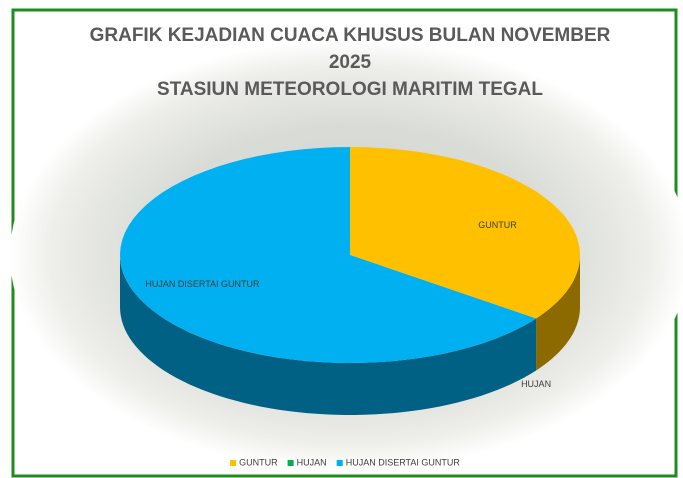 The image size is (683, 478). I want to click on legend-item: HUJAN, so click(307, 462).